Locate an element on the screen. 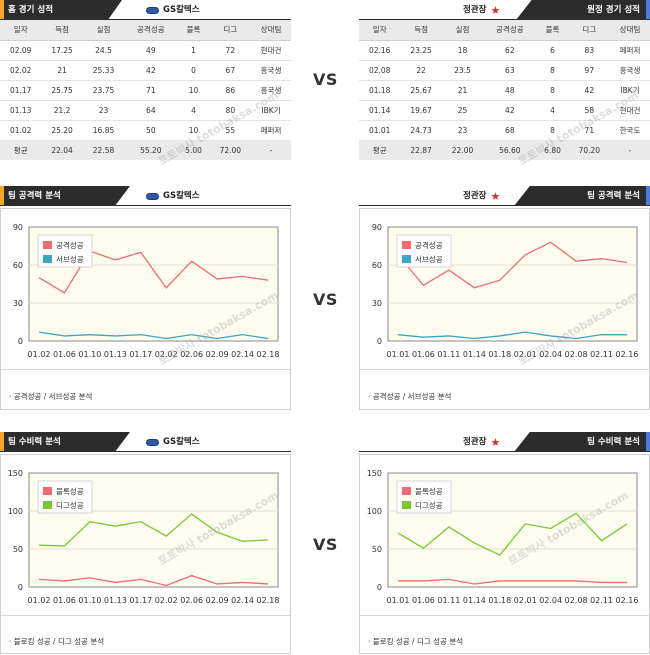 The image size is (650, 655). table-cell: 6 is located at coordinates (552, 50).